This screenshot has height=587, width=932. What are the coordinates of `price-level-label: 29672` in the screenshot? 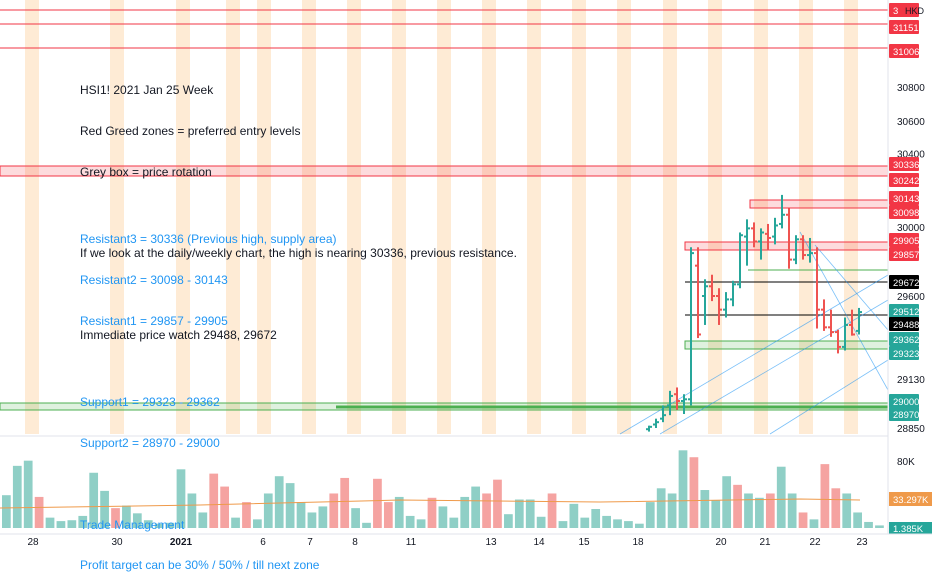 It's located at (906, 283).